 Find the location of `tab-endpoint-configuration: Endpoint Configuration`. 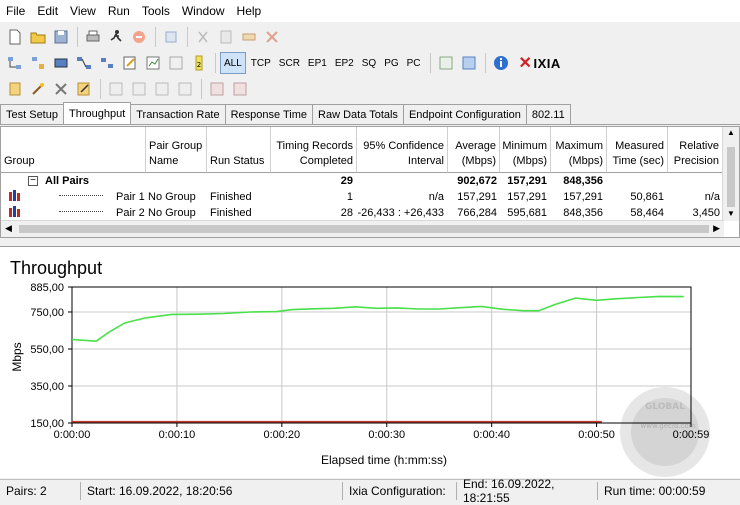

tab-endpoint-configuration: Endpoint Configuration is located at coordinates (464, 114).